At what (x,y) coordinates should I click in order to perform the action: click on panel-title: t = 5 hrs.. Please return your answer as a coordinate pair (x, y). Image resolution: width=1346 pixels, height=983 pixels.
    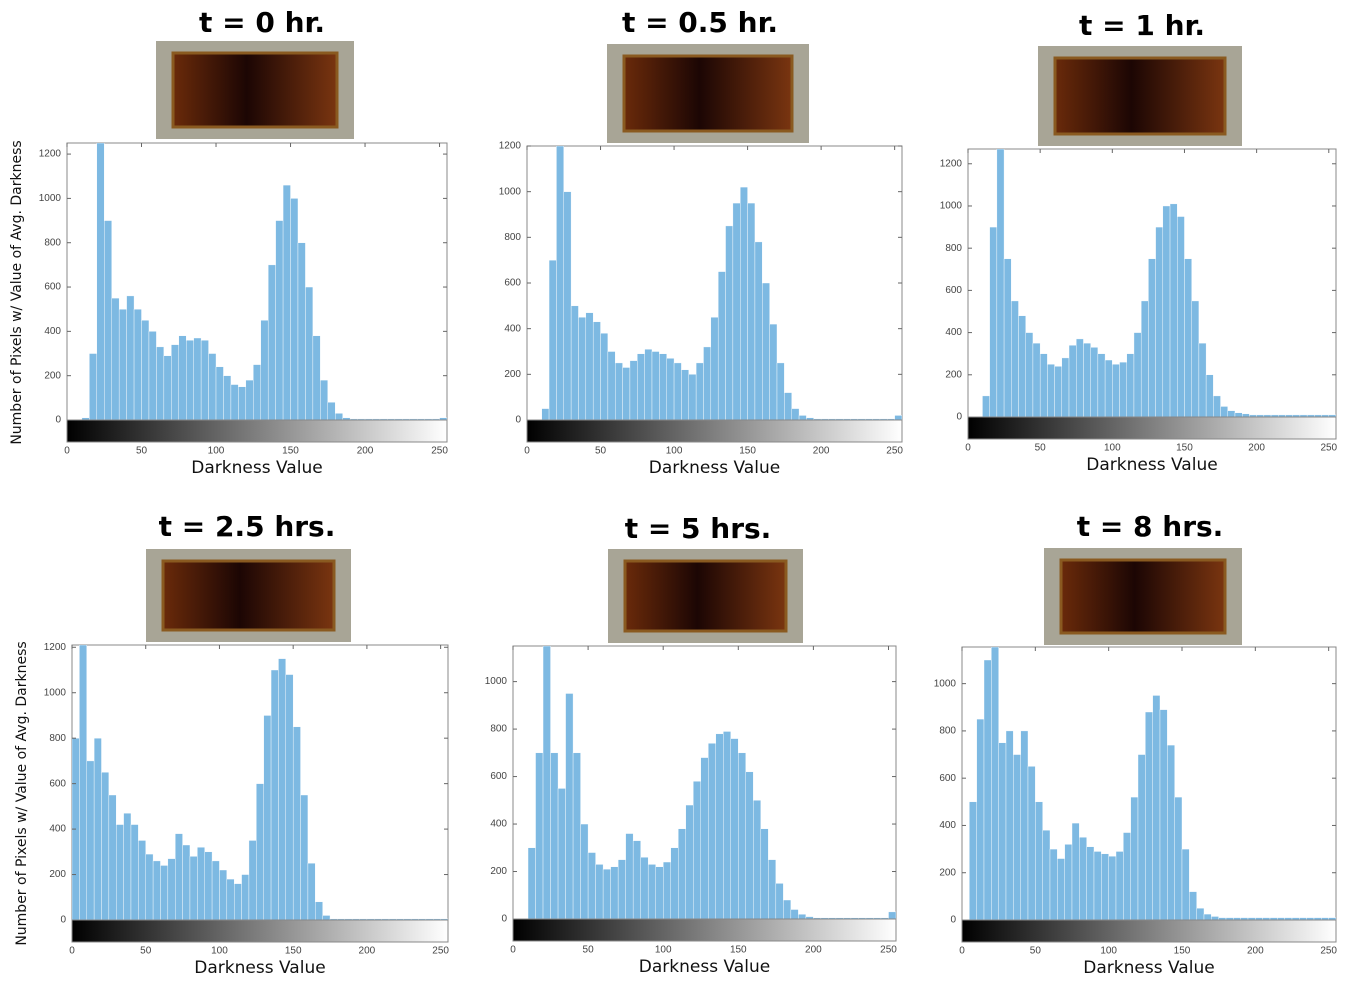
    Looking at the image, I should click on (698, 528).